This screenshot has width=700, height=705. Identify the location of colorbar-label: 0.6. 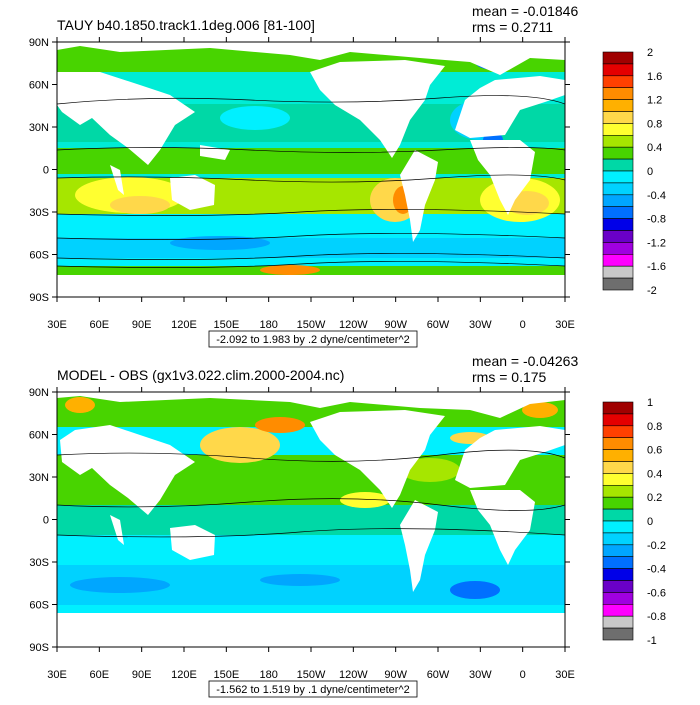
(654, 451).